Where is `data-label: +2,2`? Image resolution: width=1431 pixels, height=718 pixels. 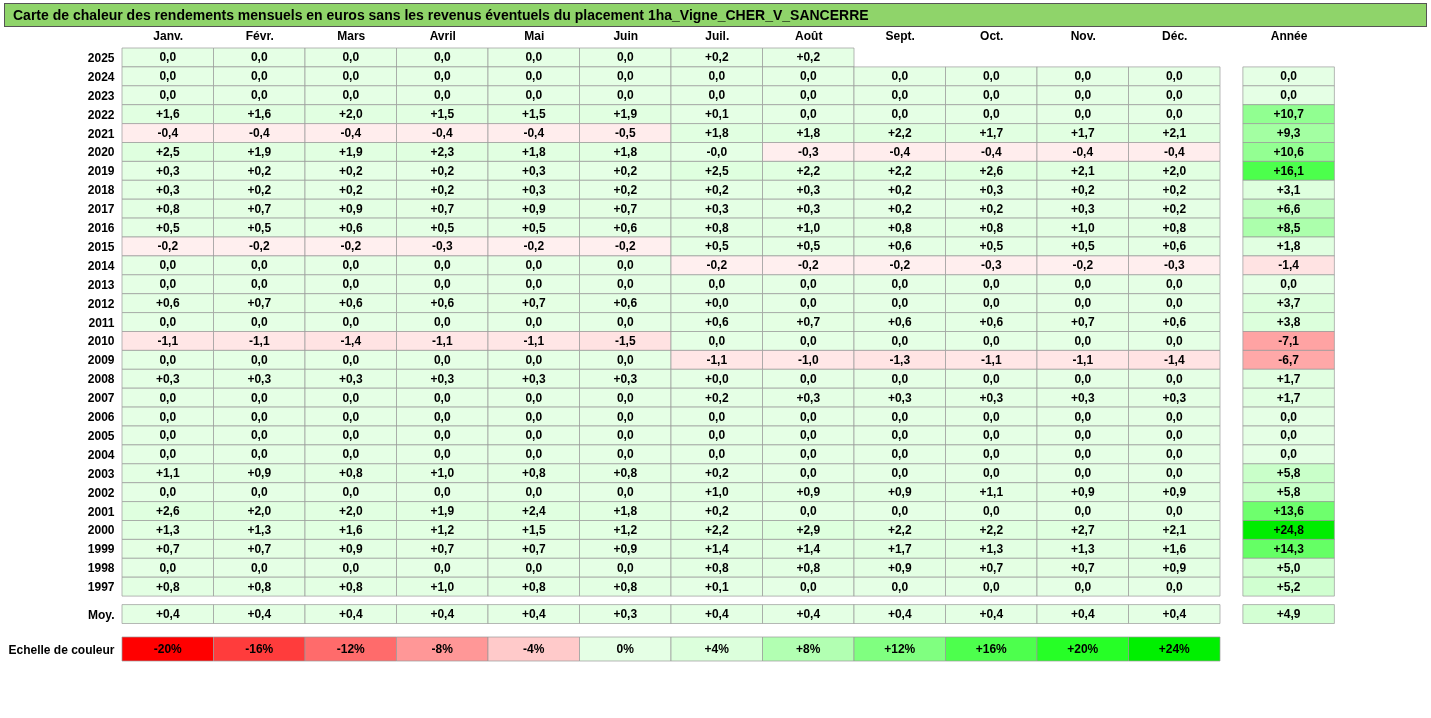 data-label: +2,2 is located at coordinates (899, 133).